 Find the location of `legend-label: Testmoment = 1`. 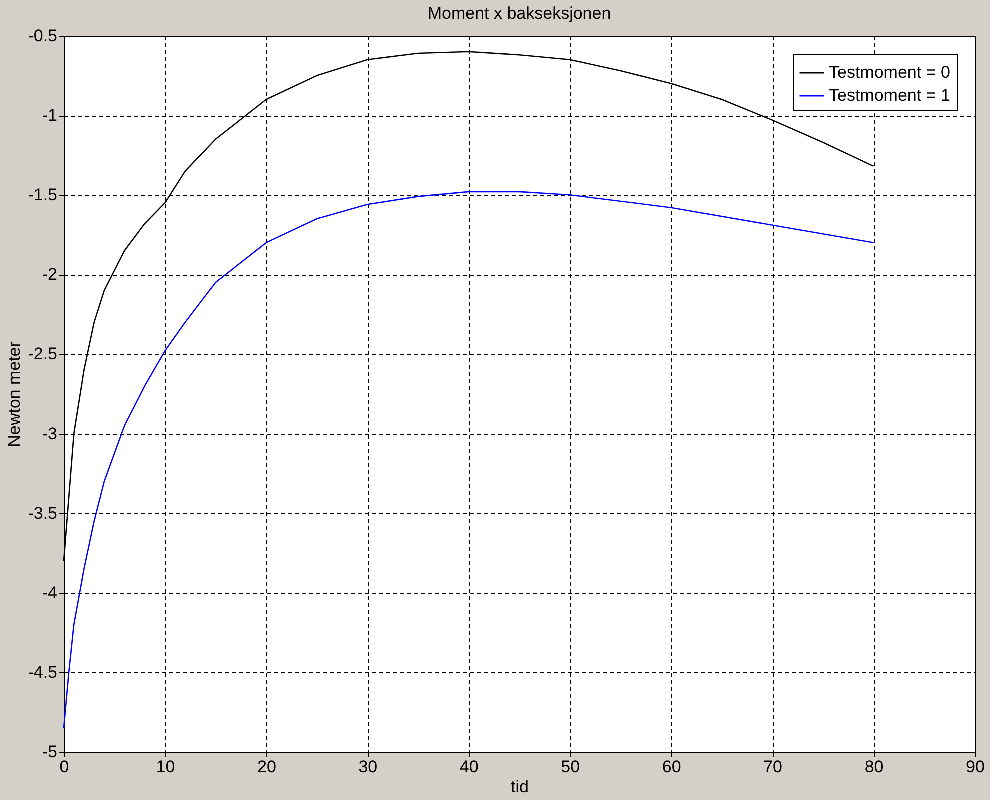

legend-label: Testmoment = 1 is located at coordinates (889, 95).